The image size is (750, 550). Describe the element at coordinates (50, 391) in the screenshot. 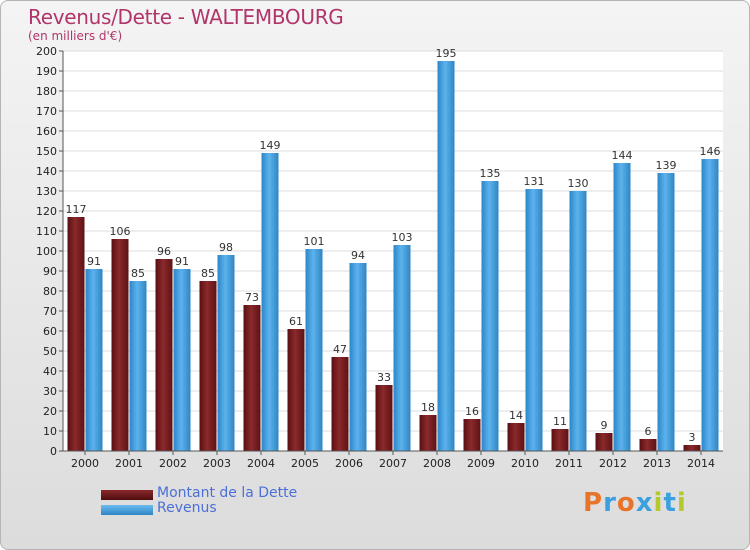

I see `y-tick-label: 30` at that location.